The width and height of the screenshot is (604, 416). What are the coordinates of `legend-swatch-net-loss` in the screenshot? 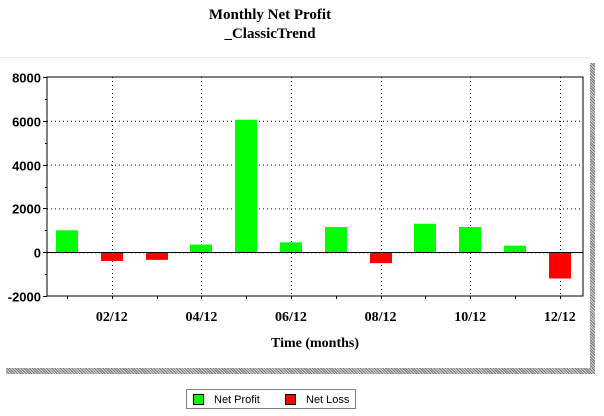 It's located at (290, 399).